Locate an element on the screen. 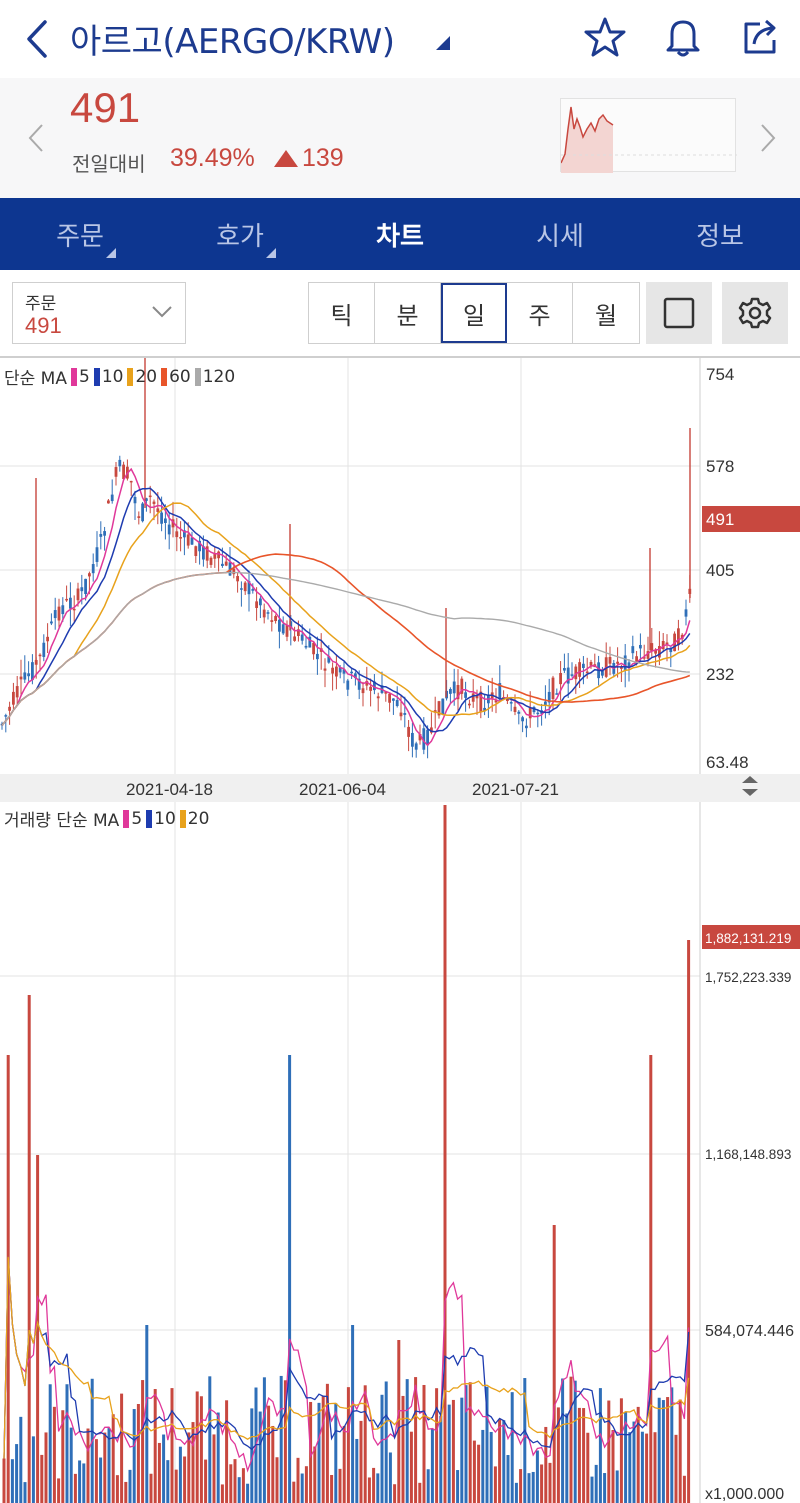 The width and height of the screenshot is (800, 1503). main-tabs: 주문 호가 차트 시세 정보 is located at coordinates (400, 234).